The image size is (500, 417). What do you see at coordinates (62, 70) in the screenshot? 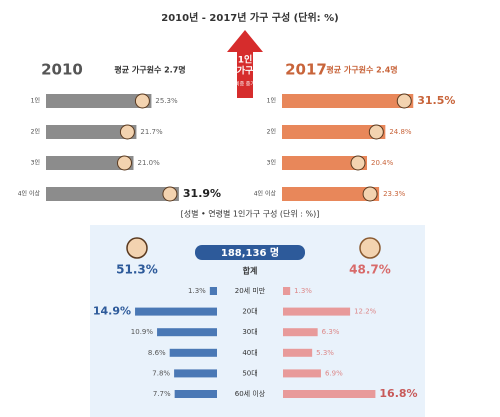
I see `chart-title: 2010` at bounding box center [62, 70].